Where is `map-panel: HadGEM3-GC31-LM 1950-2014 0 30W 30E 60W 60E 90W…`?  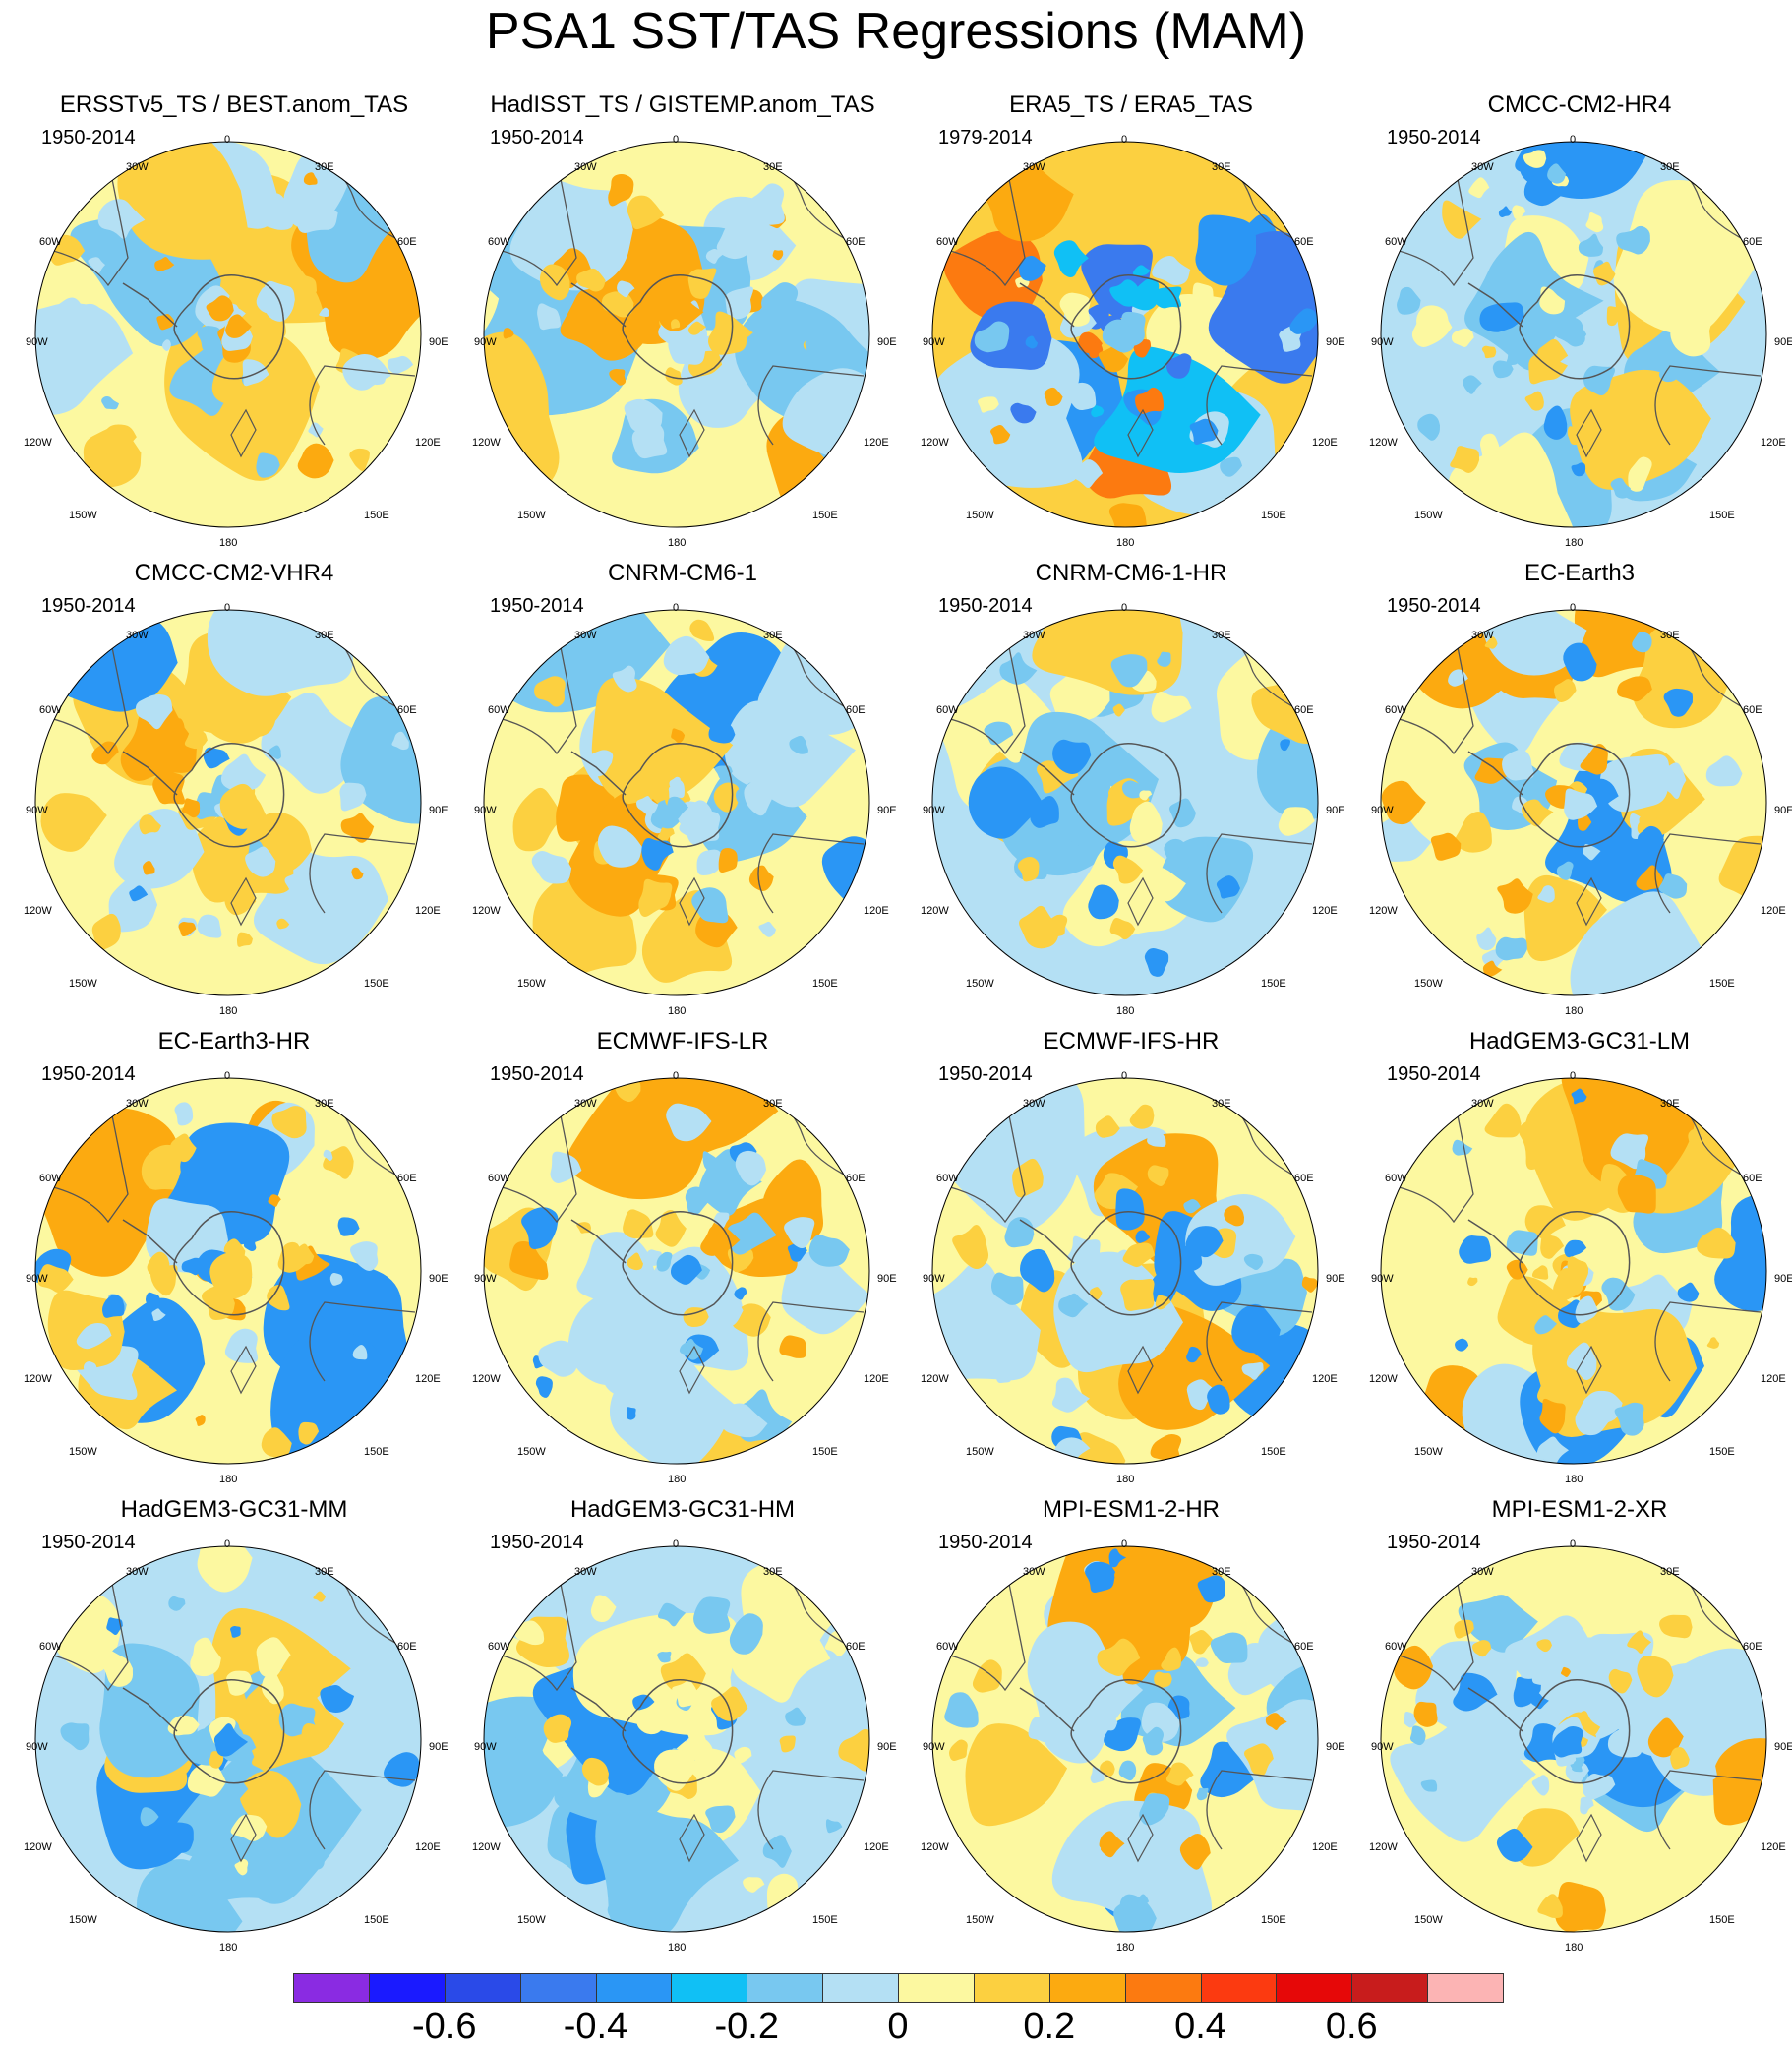
map-panel: HadGEM3-GC31-LM 1950-2014 0 30W 30E 60W 60E 90W… is located at coordinates (1580, 1261).